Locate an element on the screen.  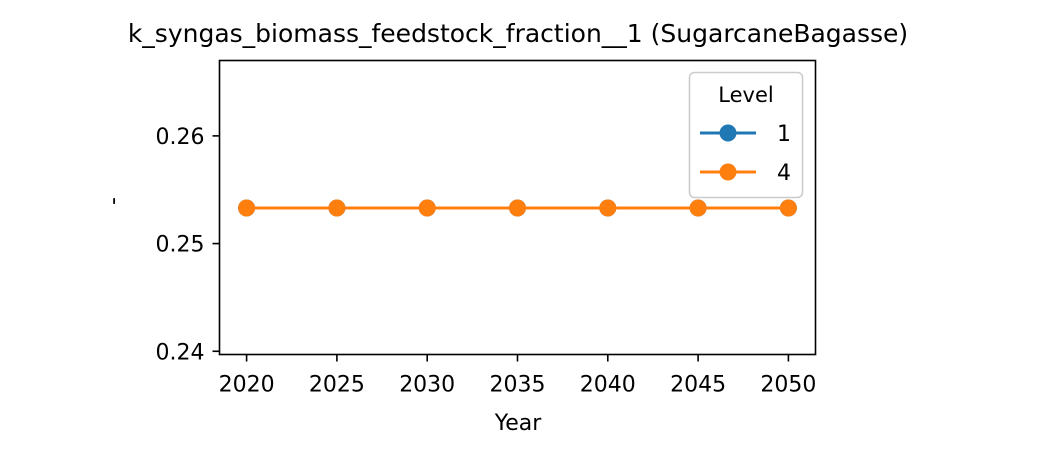
legend-label-1: 1 is located at coordinates (784, 134).